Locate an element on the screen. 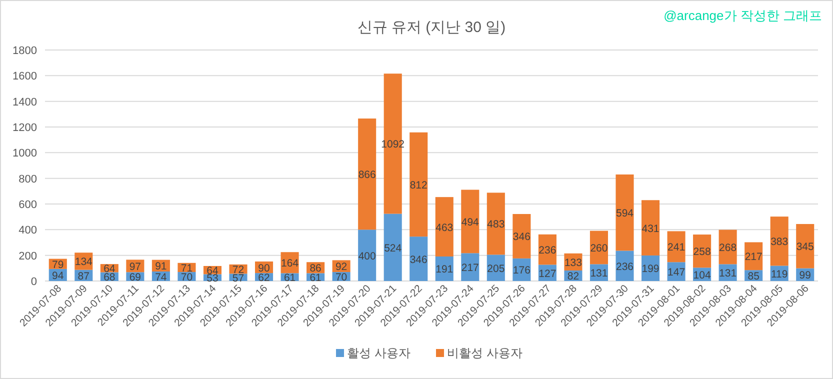 This screenshot has height=379, width=833. data-label: 483 is located at coordinates (496, 224).